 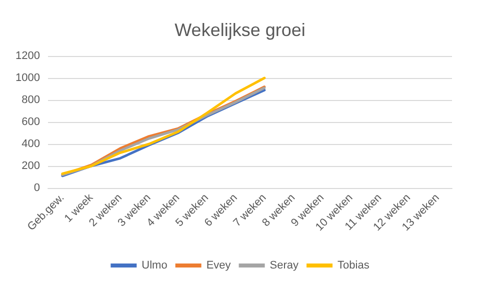 I want to click on legend-label: Seray, so click(x=285, y=266).